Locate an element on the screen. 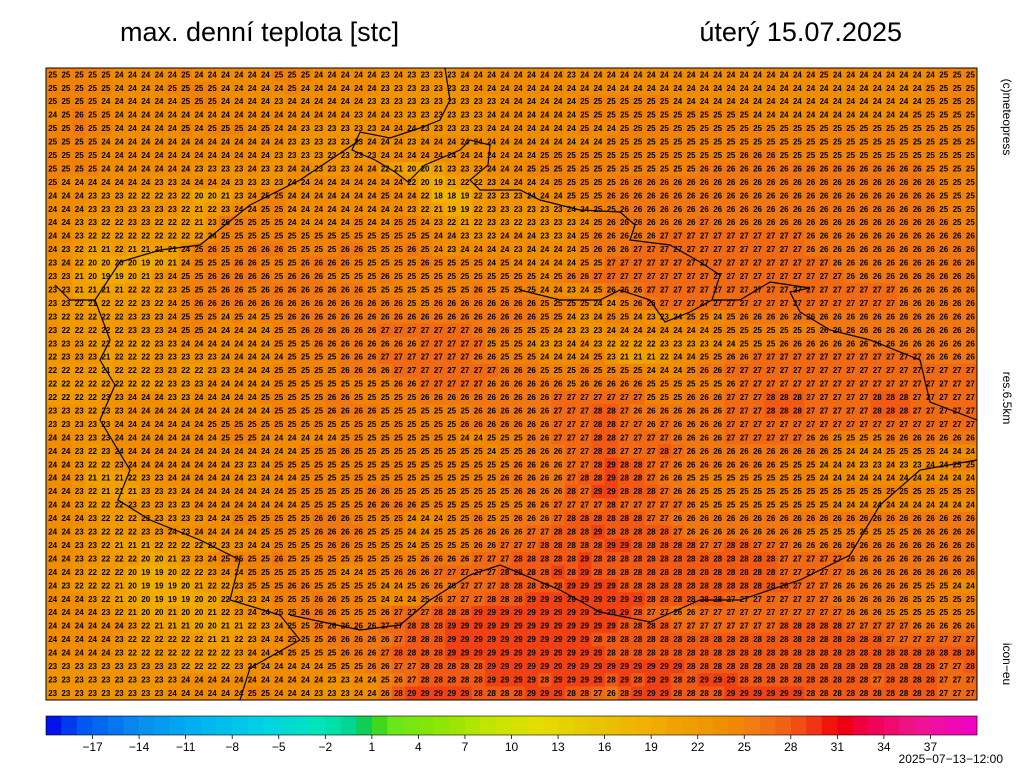 This screenshot has height=773, width=1024. cell-value: 19 is located at coordinates (464, 209).